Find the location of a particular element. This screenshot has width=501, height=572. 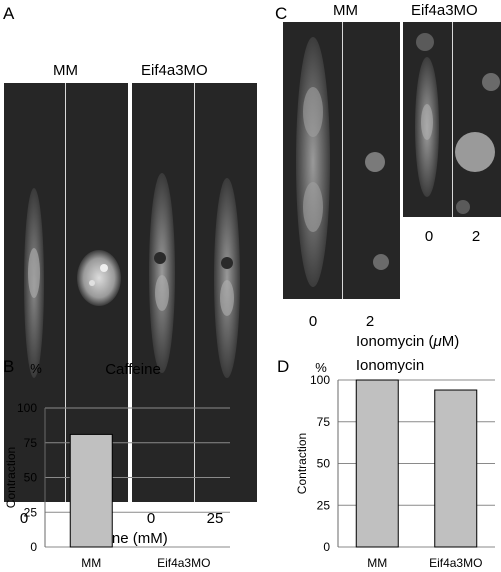

micrograph-ionomycin-eif4a3mo-image is located at coordinates (457, 119).